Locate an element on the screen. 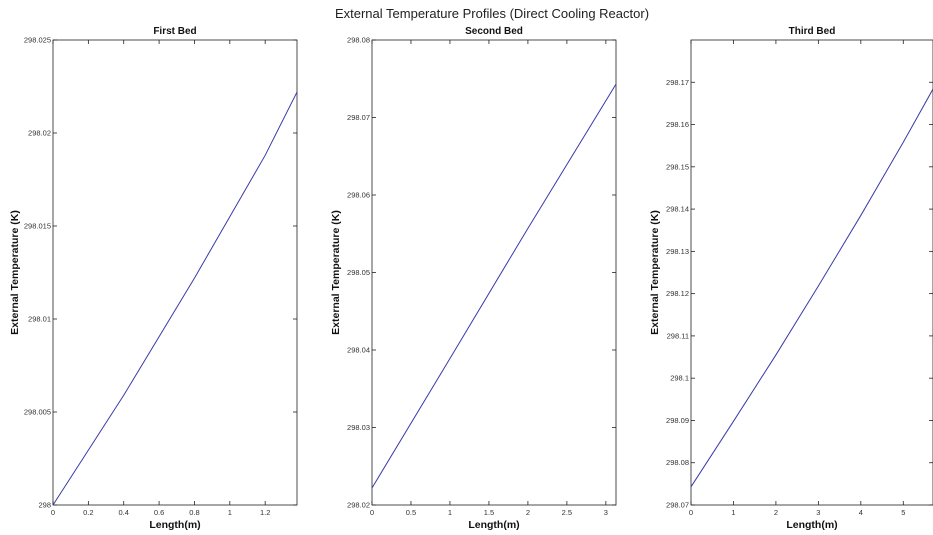 This screenshot has height=535, width=933. x-tick-label: 0.8 is located at coordinates (194, 512).